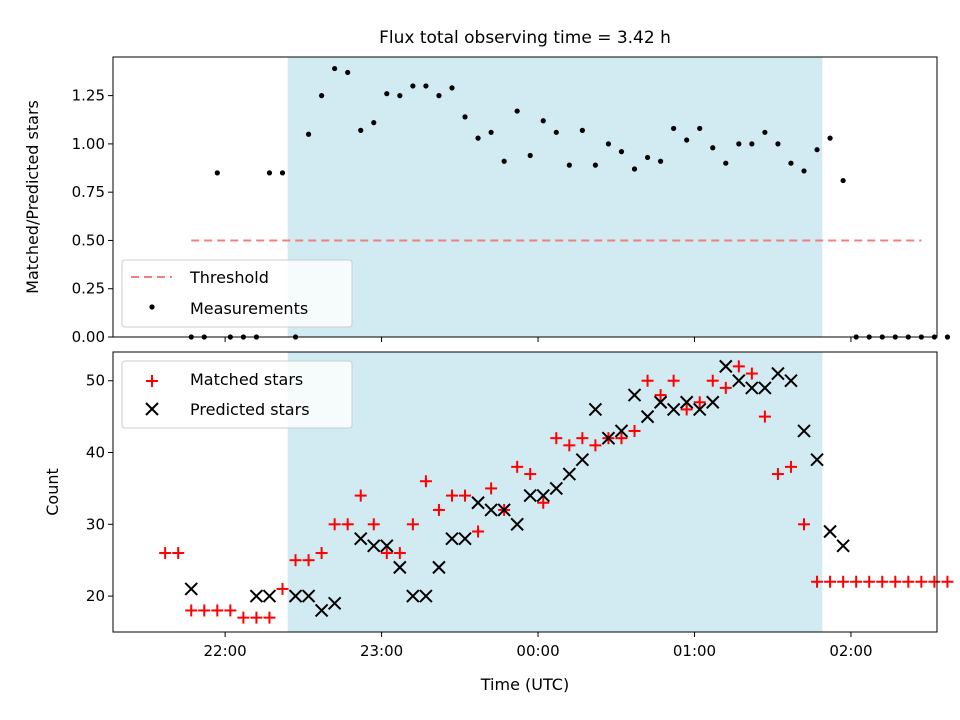 The height and width of the screenshot is (720, 960). I want to click on x-tick-label: 01:00, so click(694, 651).